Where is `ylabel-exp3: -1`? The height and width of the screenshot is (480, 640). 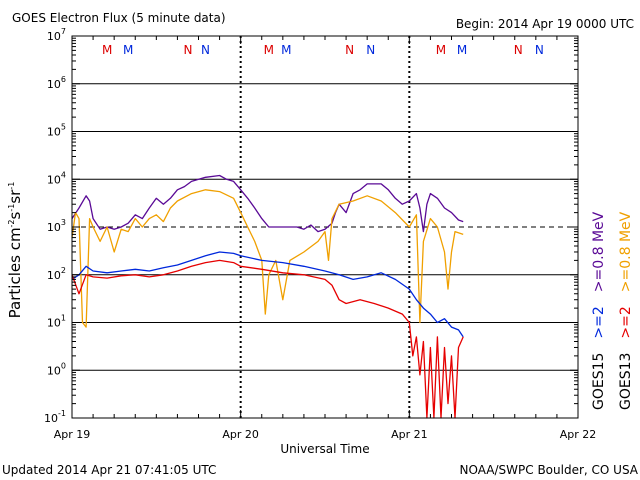
ylabel-exp3: -1 is located at coordinates (11, 186).